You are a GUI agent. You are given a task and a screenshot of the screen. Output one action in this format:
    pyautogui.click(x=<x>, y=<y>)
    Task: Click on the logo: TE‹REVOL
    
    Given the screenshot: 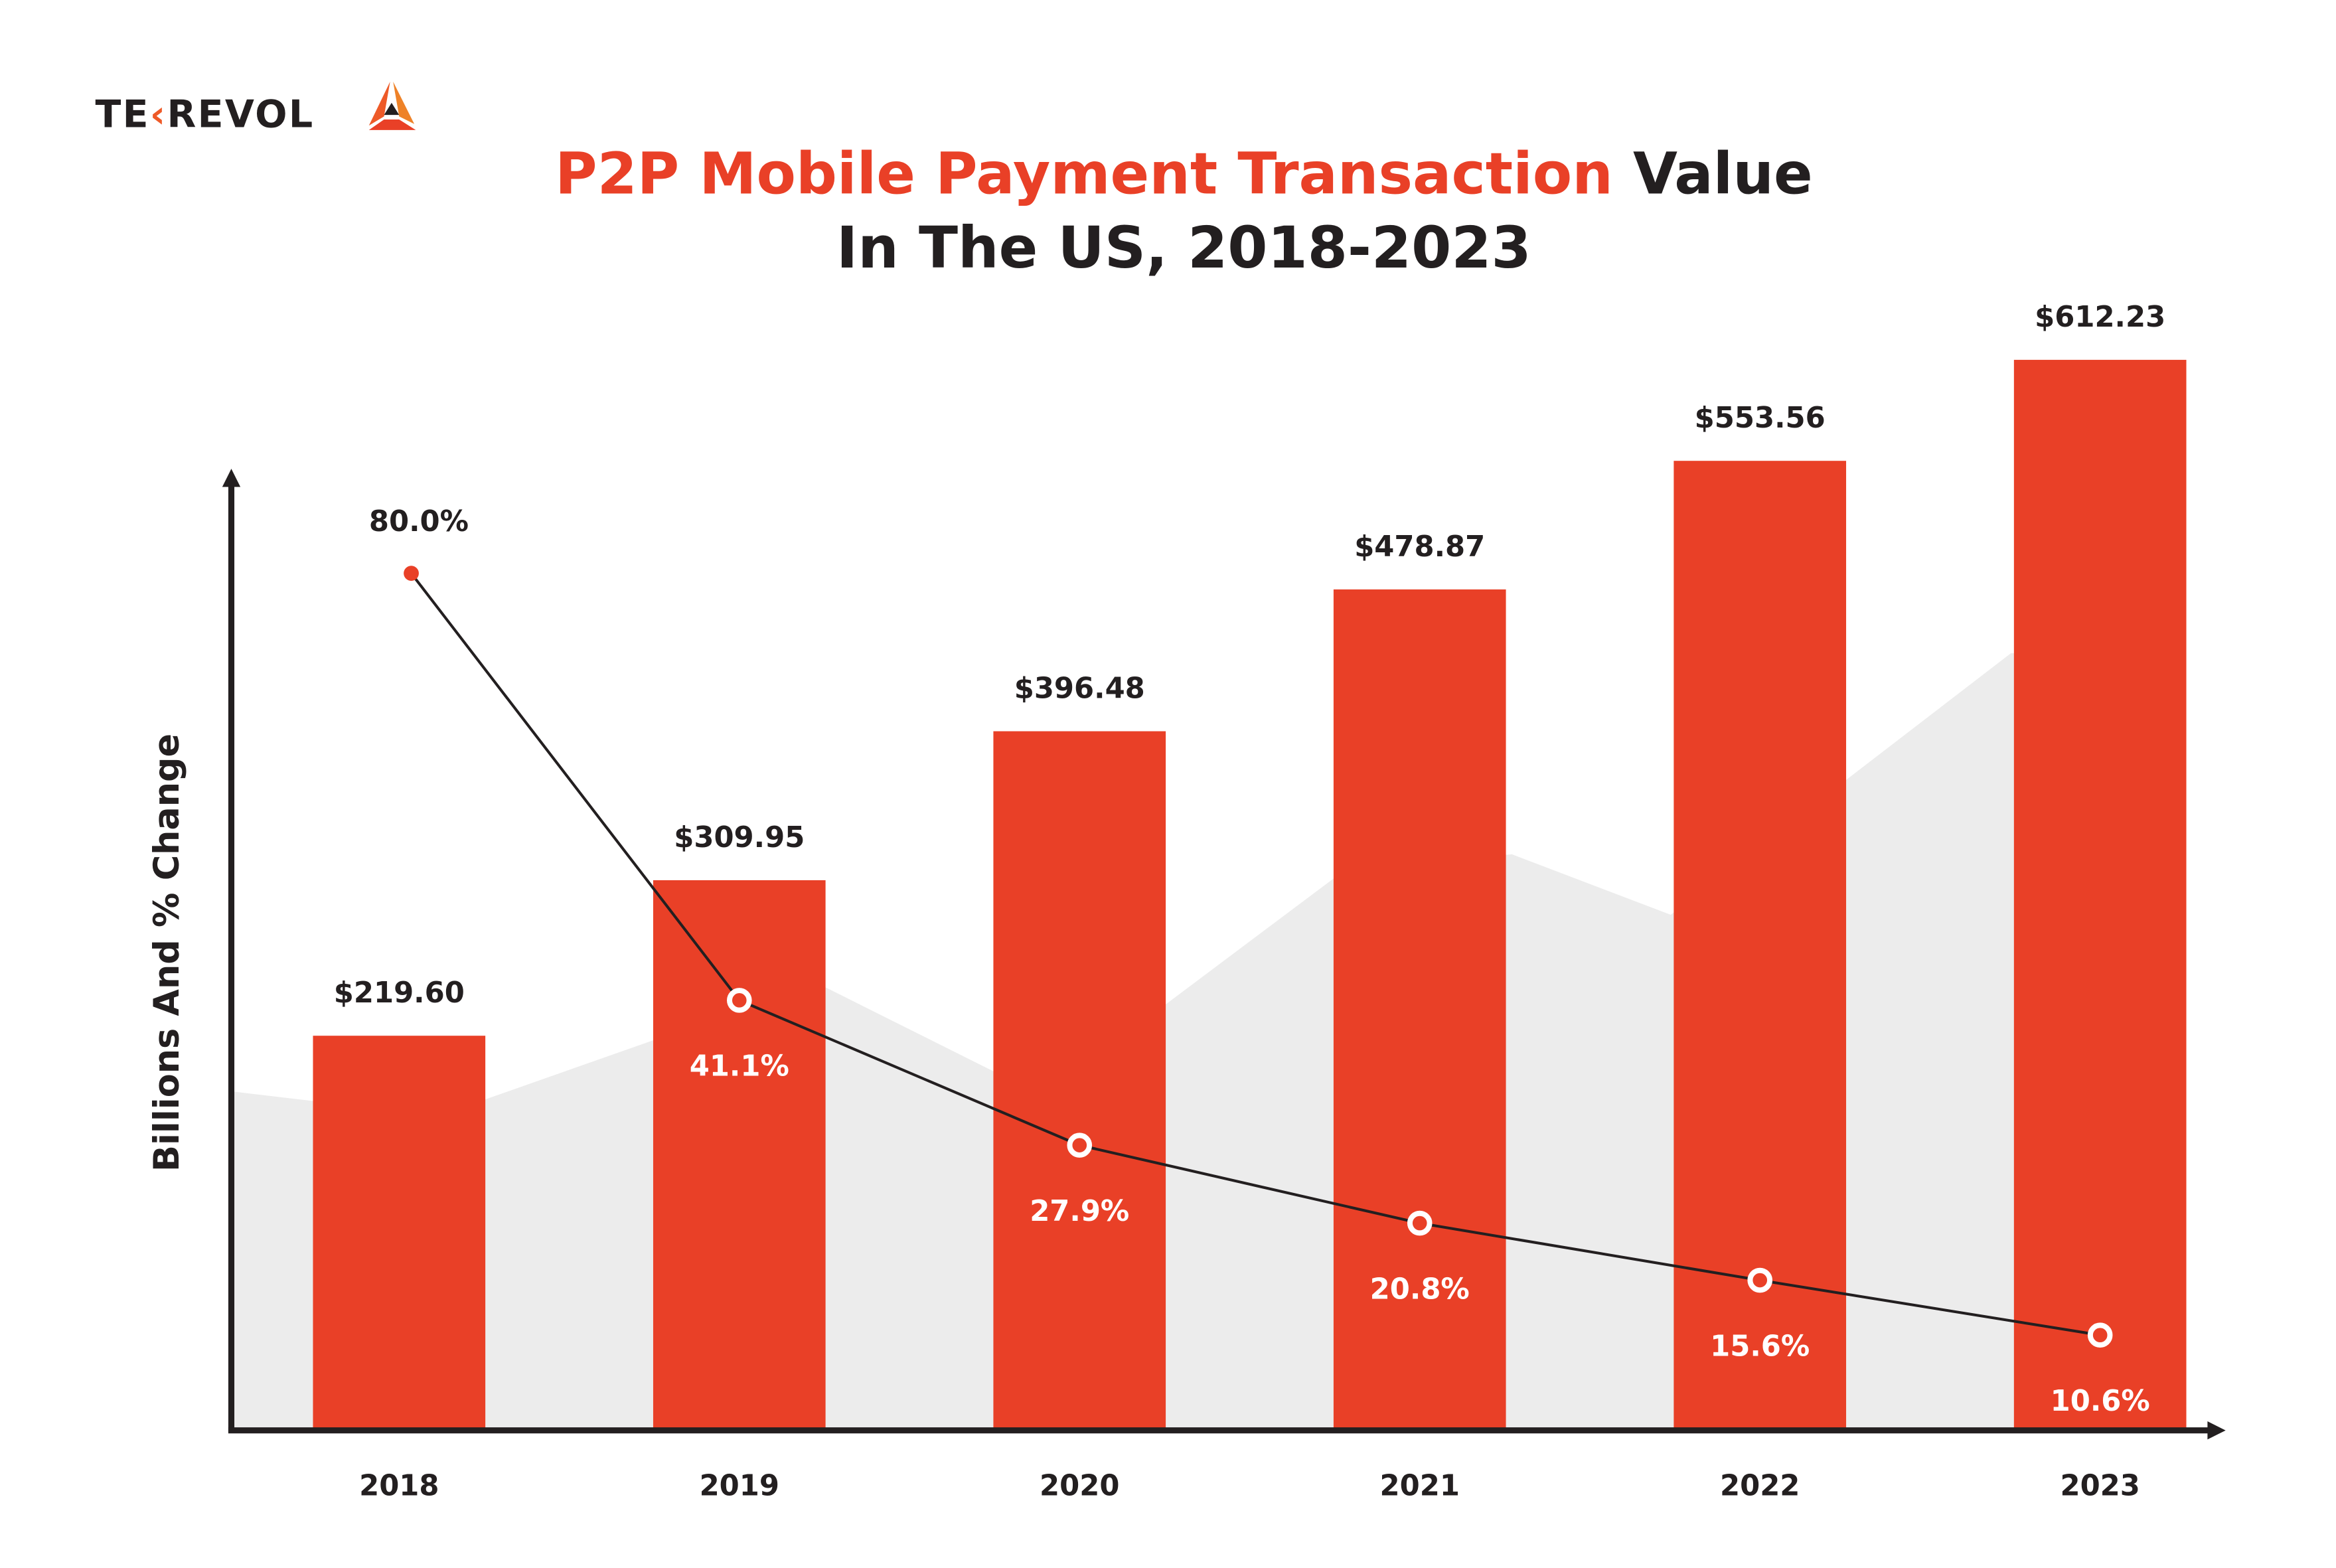 What is the action you would take?
    pyautogui.click(x=255, y=109)
    